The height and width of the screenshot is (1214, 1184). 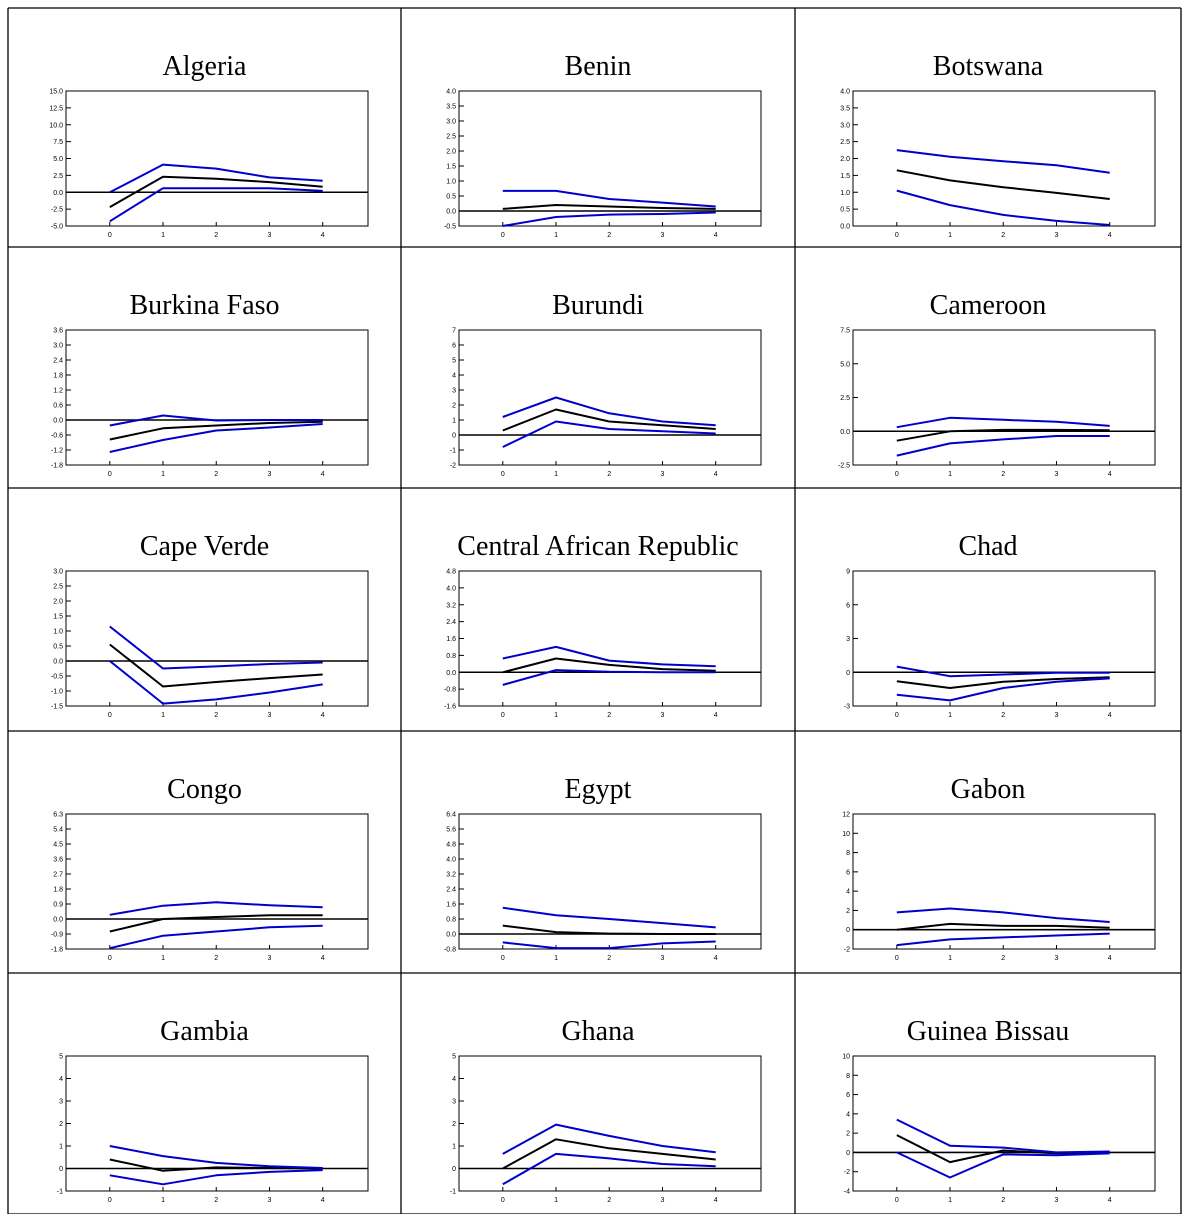 What do you see at coordinates (450, 690) in the screenshot?
I see `y-tick-label: -0.8` at bounding box center [450, 690].